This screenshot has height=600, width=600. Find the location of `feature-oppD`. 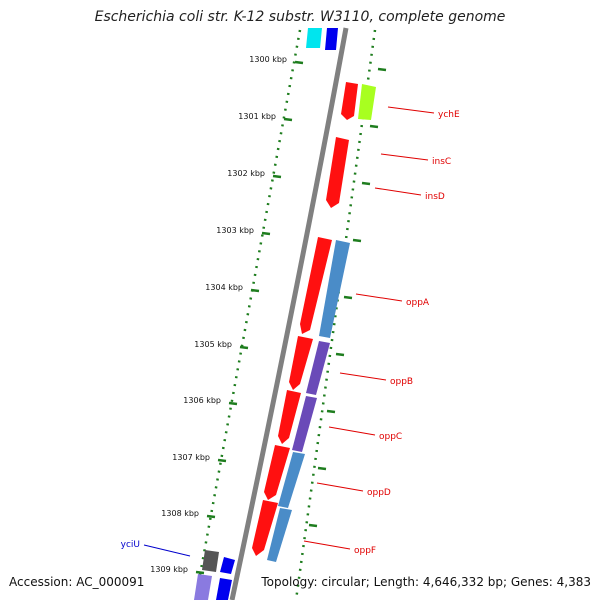

feature-oppD is located at coordinates (277, 472).